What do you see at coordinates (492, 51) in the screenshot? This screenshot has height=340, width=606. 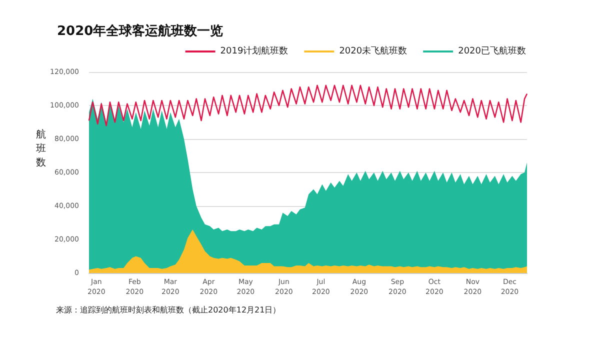 I see `legend-label: 2020已飞航班数` at bounding box center [492, 51].